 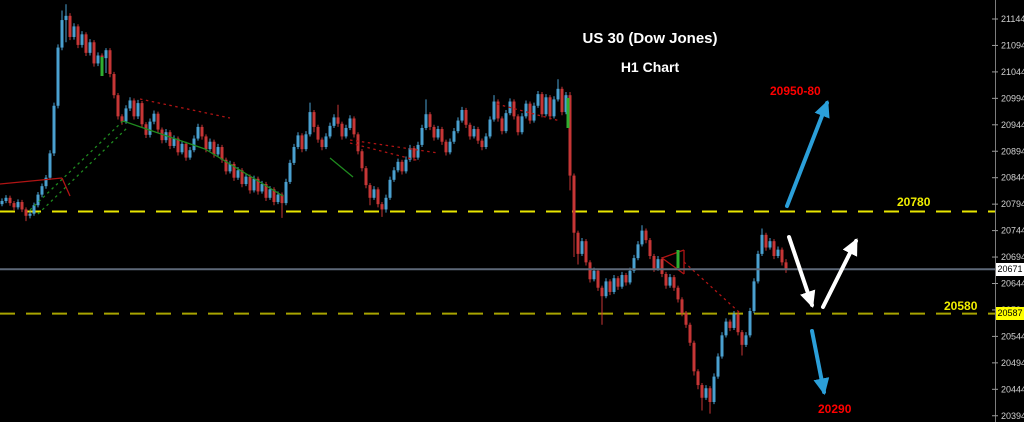 What do you see at coordinates (795, 91) in the screenshot?
I see `upper-target-label: 20950-80` at bounding box center [795, 91].